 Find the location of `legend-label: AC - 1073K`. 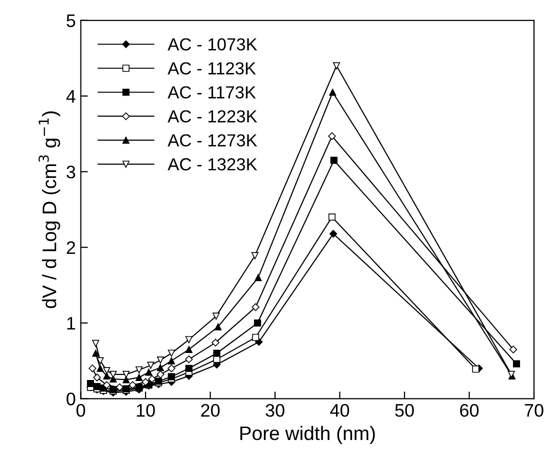

legend-label: AC - 1073K is located at coordinates (213, 44).